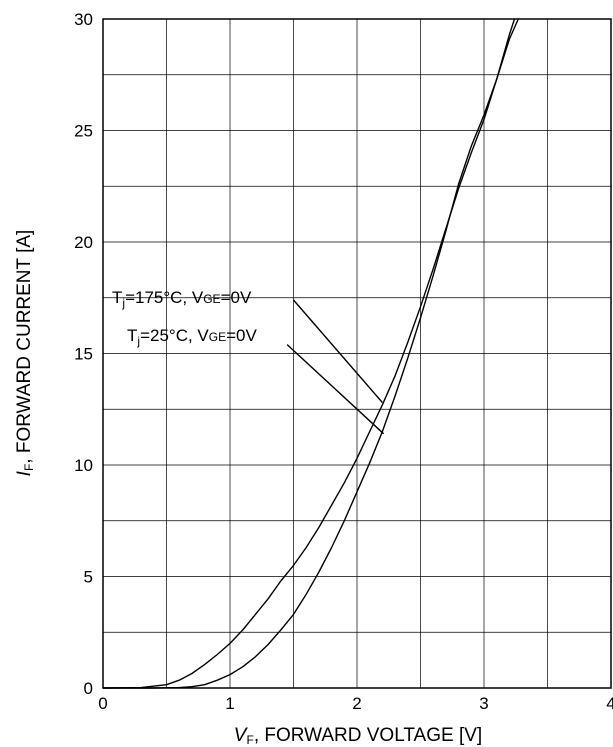 Image resolution: width=613 pixels, height=747 pixels. Describe the element at coordinates (83, 465) in the screenshot. I see `y-tick-label: 10` at that location.